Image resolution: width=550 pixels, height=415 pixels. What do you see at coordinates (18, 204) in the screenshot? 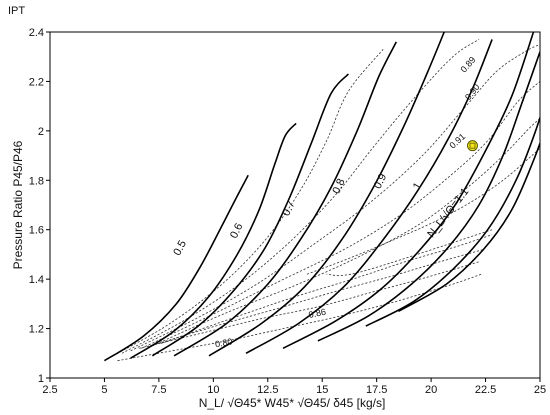
I see `y-axis-title: Pressure Ratio P45/P46` at bounding box center [18, 204].